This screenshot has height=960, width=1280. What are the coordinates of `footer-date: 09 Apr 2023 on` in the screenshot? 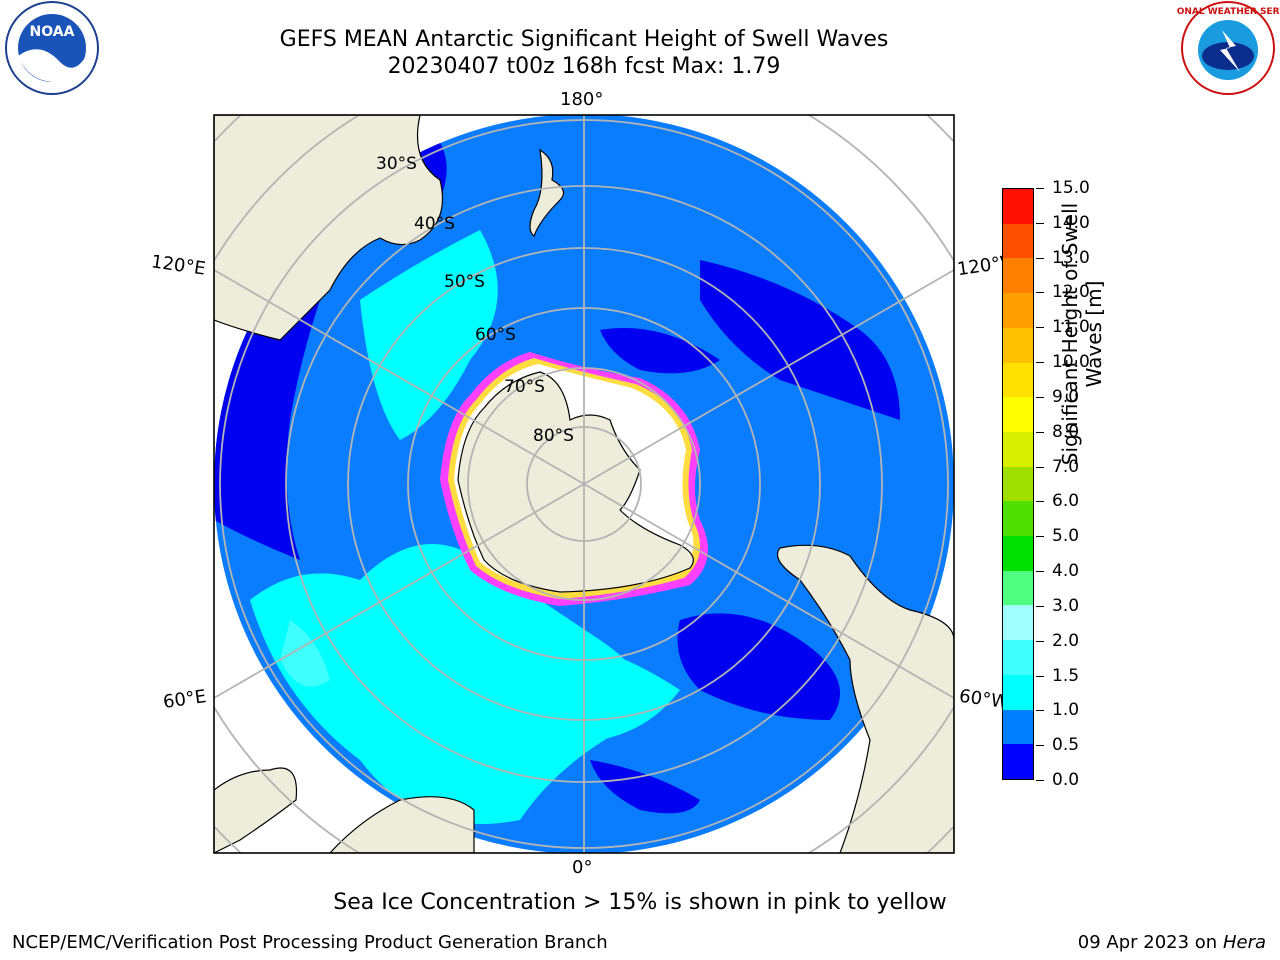 It's located at (1150, 942).